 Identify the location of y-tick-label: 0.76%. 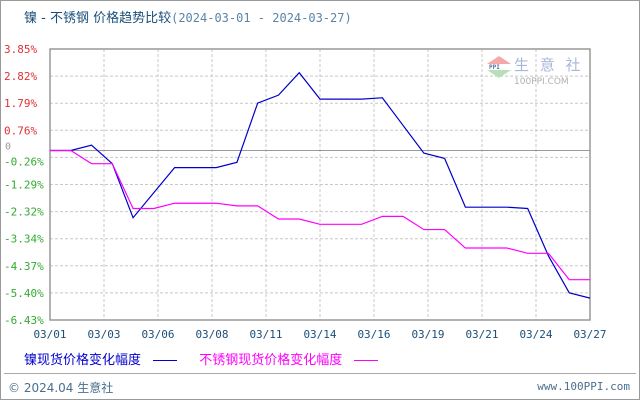
(20, 130).